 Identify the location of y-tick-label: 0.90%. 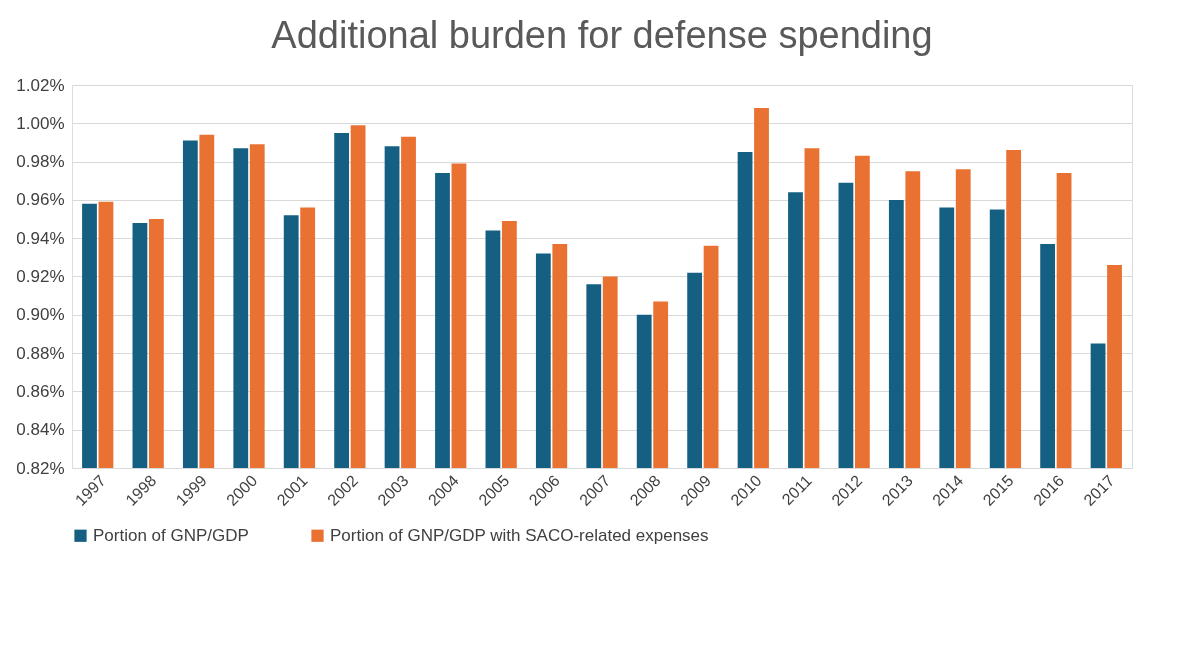
(40, 315).